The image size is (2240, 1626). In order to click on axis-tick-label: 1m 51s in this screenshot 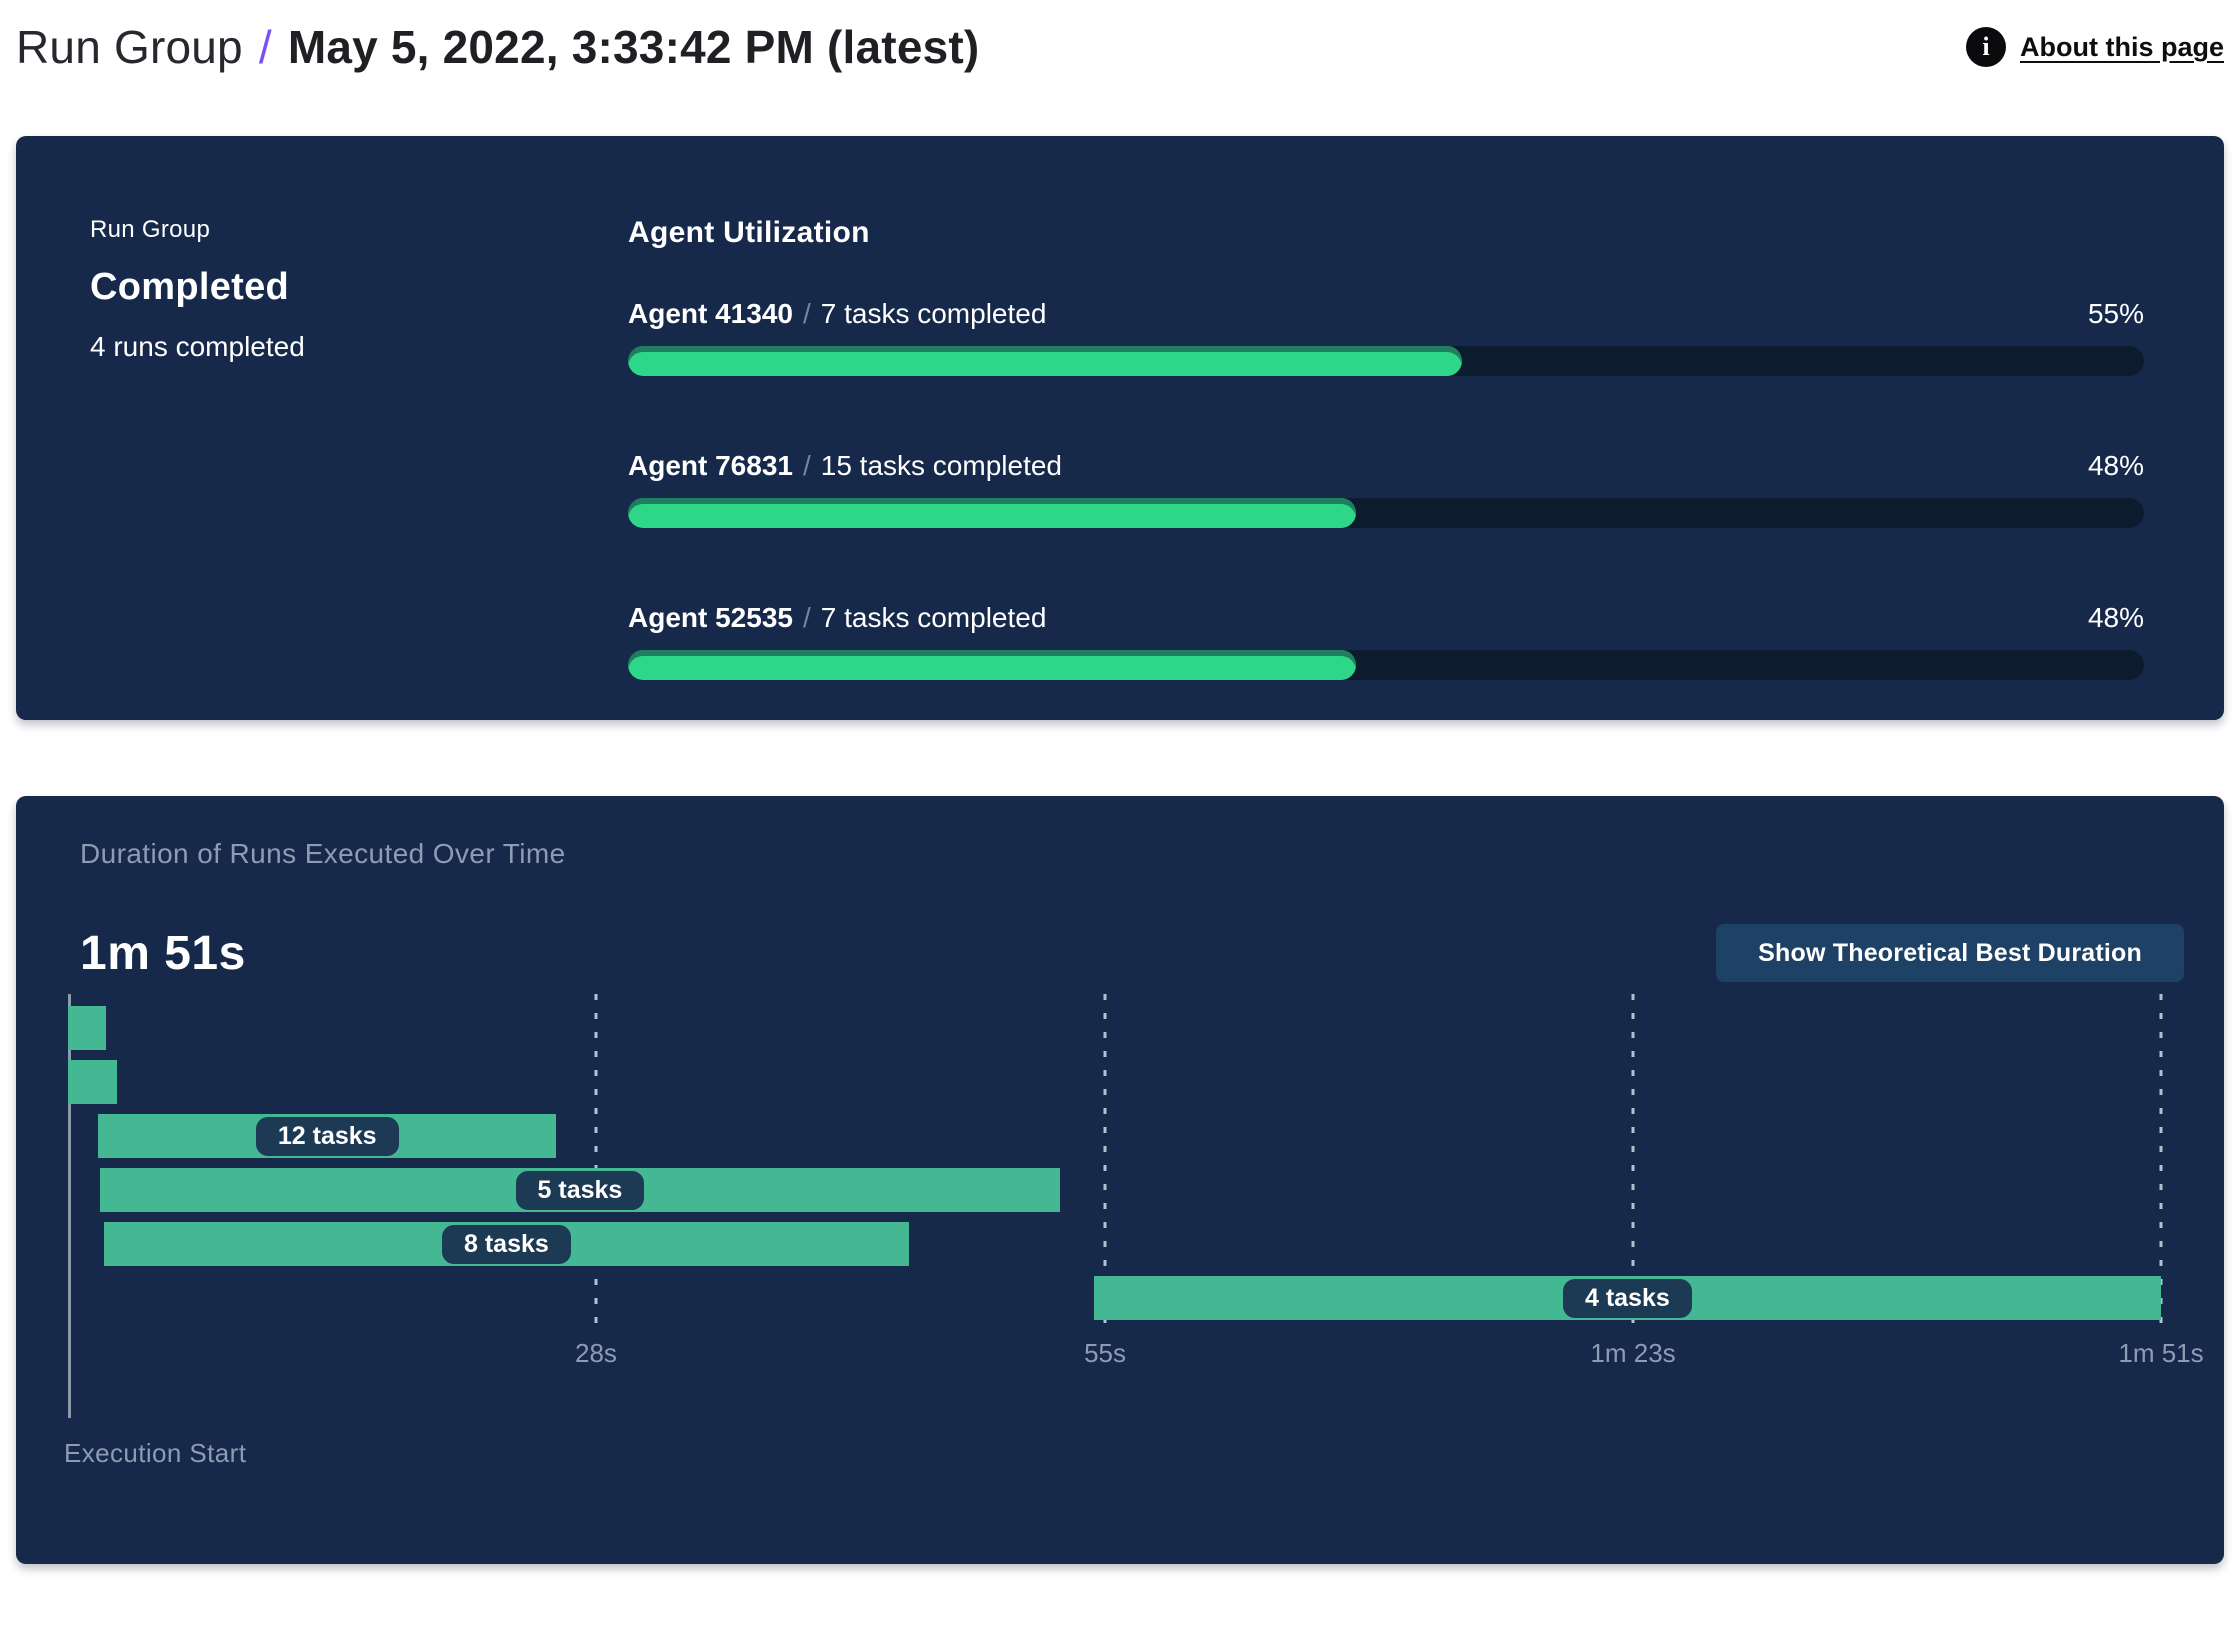, I will do `click(2161, 1353)`.